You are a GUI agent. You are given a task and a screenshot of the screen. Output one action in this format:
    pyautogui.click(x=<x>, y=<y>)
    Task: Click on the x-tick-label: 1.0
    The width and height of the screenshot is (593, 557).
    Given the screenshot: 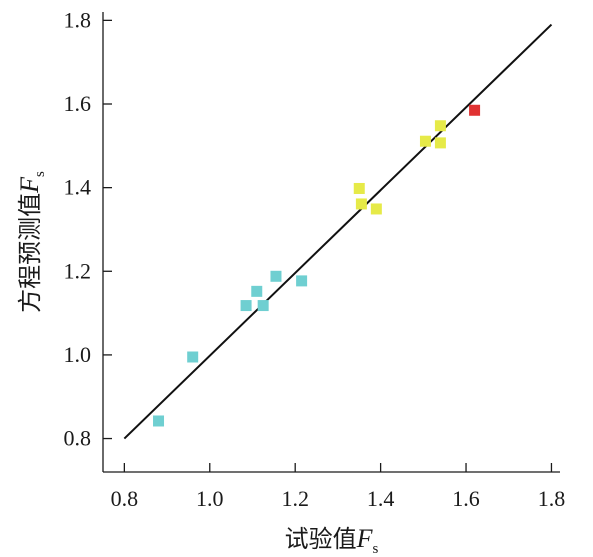 What is the action you would take?
    pyautogui.click(x=210, y=498)
    